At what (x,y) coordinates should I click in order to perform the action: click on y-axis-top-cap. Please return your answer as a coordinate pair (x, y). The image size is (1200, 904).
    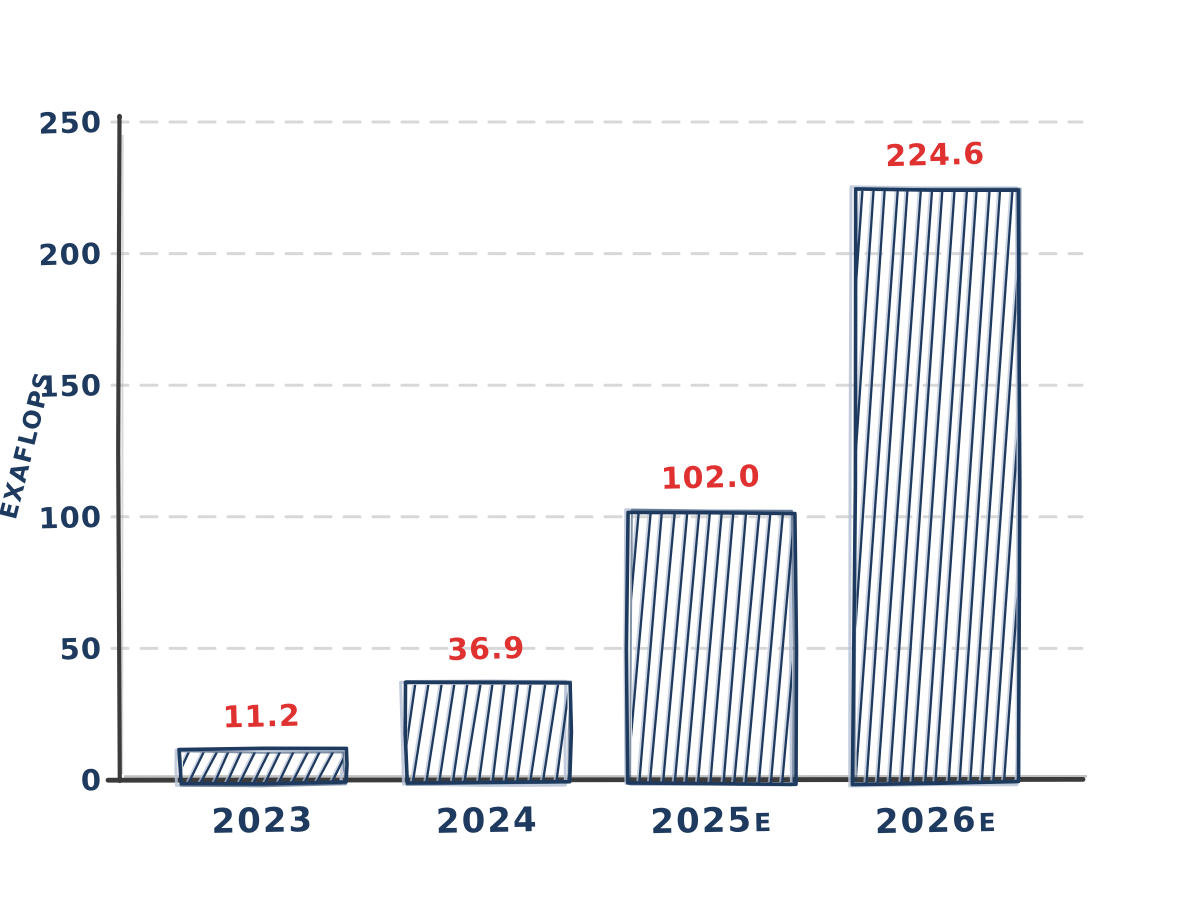
    Looking at the image, I should click on (119, 116).